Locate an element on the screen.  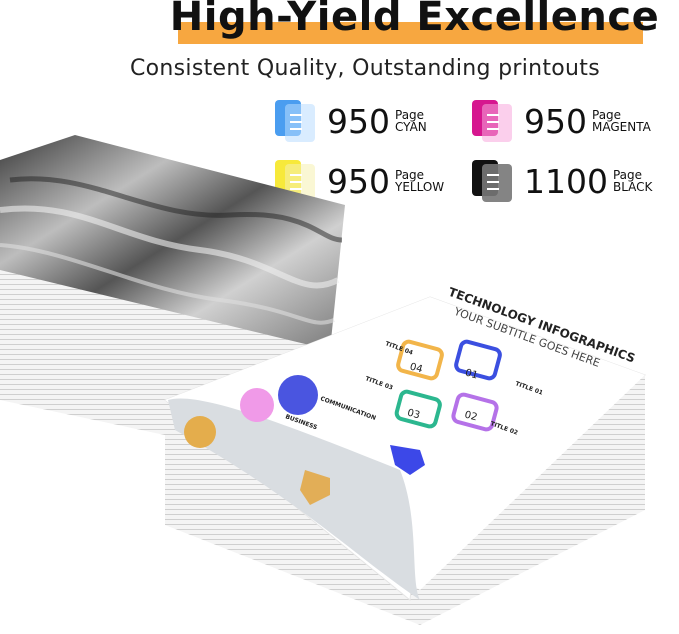
yield-cyan: 950 Page CYAN is located at coordinates (351, 121).